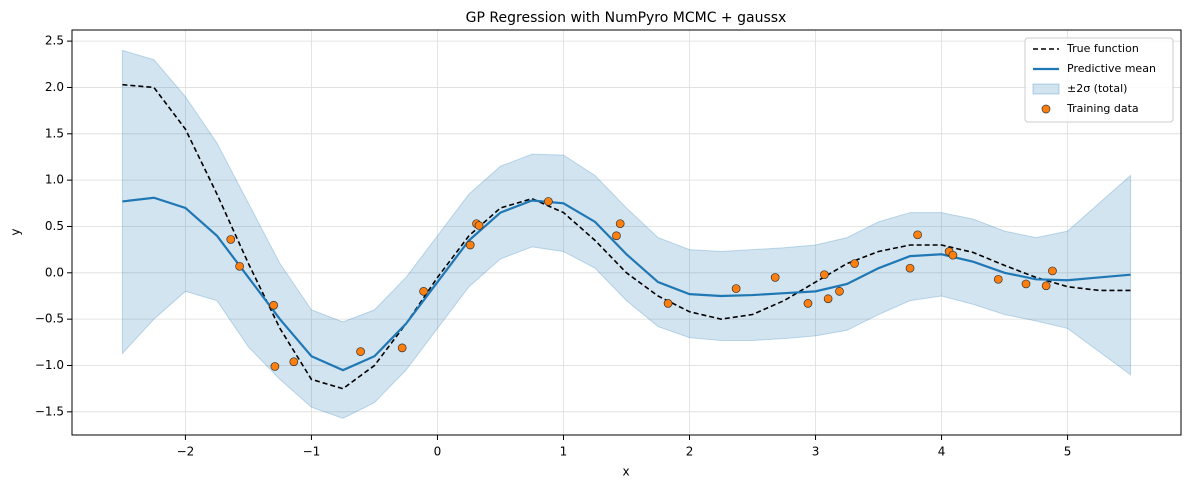  What do you see at coordinates (1068, 452) in the screenshot?
I see `x-tick-label: 5` at bounding box center [1068, 452].